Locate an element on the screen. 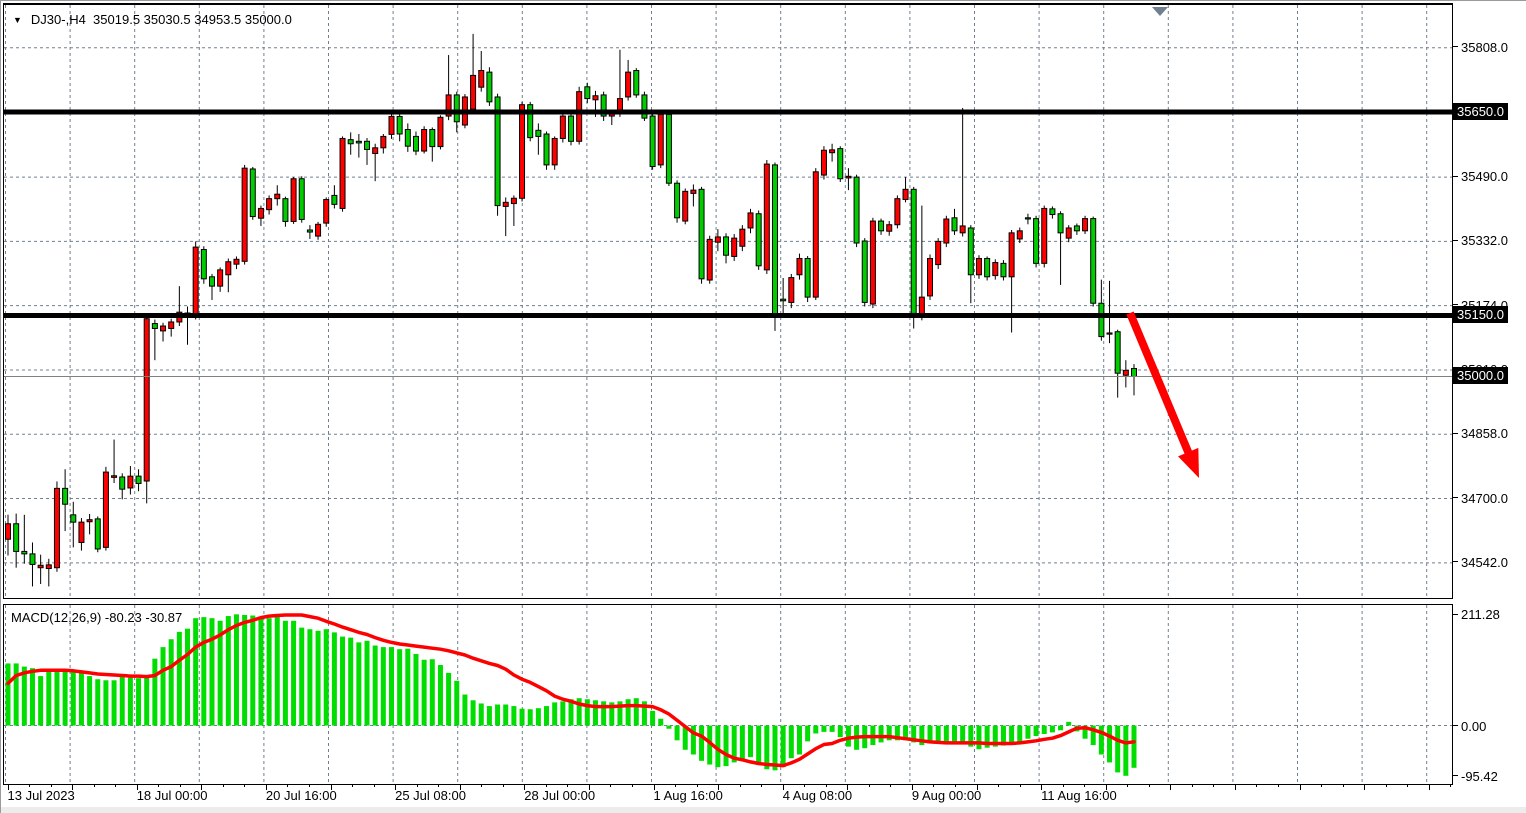  time-axis-label: 11 Aug 16:00 is located at coordinates (1079, 795).